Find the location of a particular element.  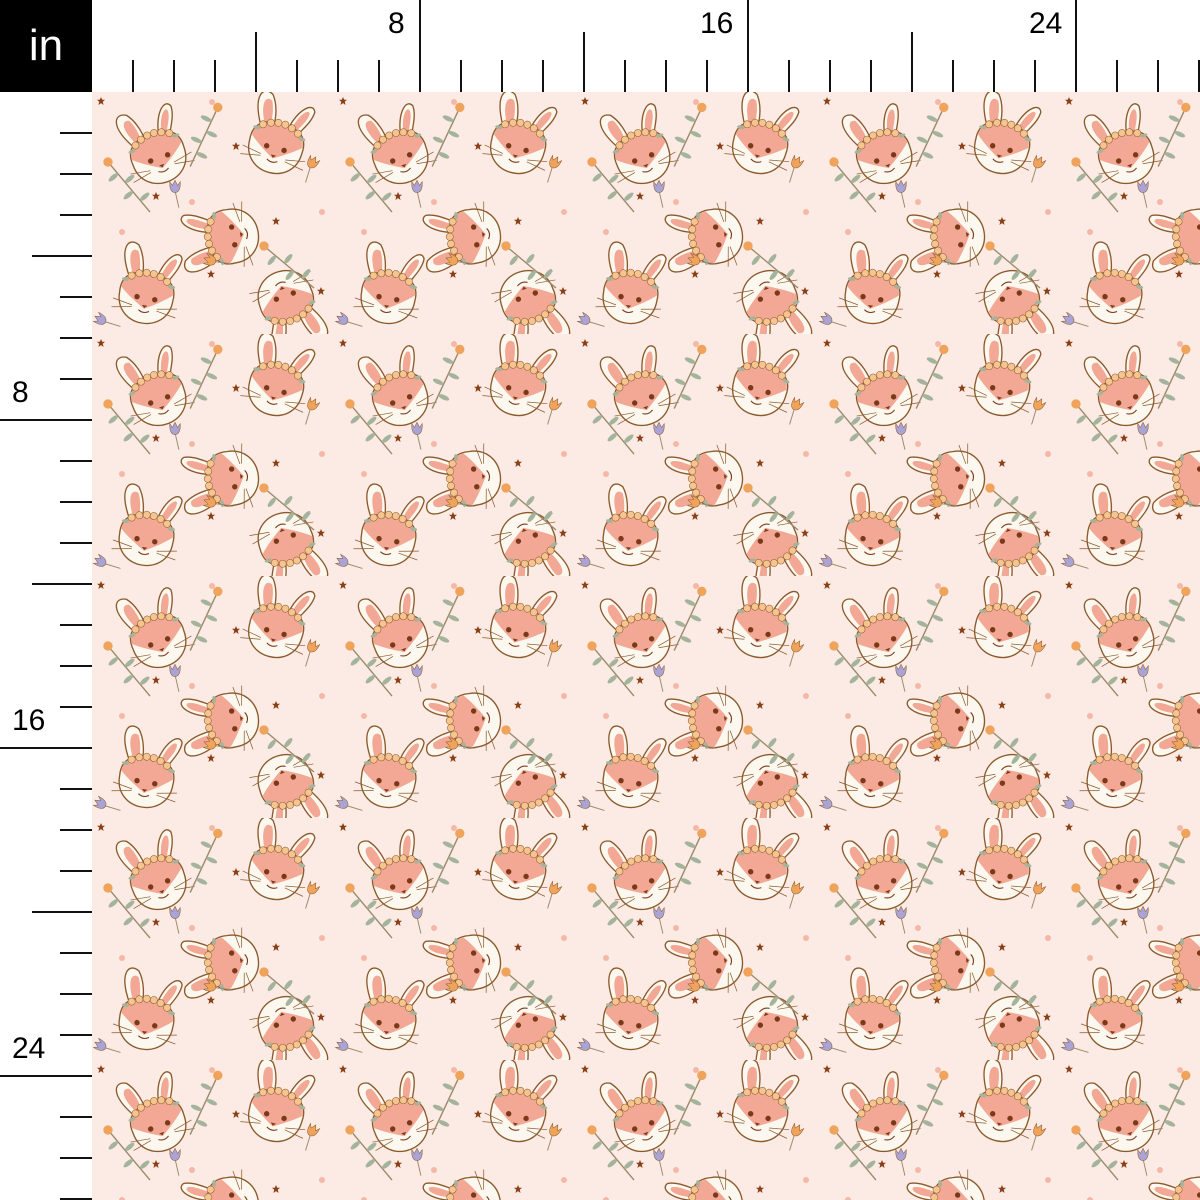

top-ruler-label-24: 24 is located at coordinates (1046, 23).